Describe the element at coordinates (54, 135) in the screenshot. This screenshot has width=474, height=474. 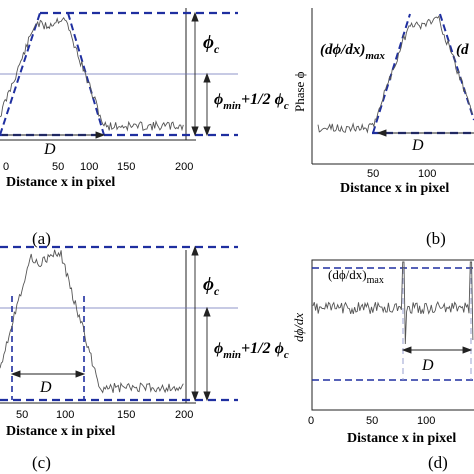
I see `panel-a-d-arrow` at that location.